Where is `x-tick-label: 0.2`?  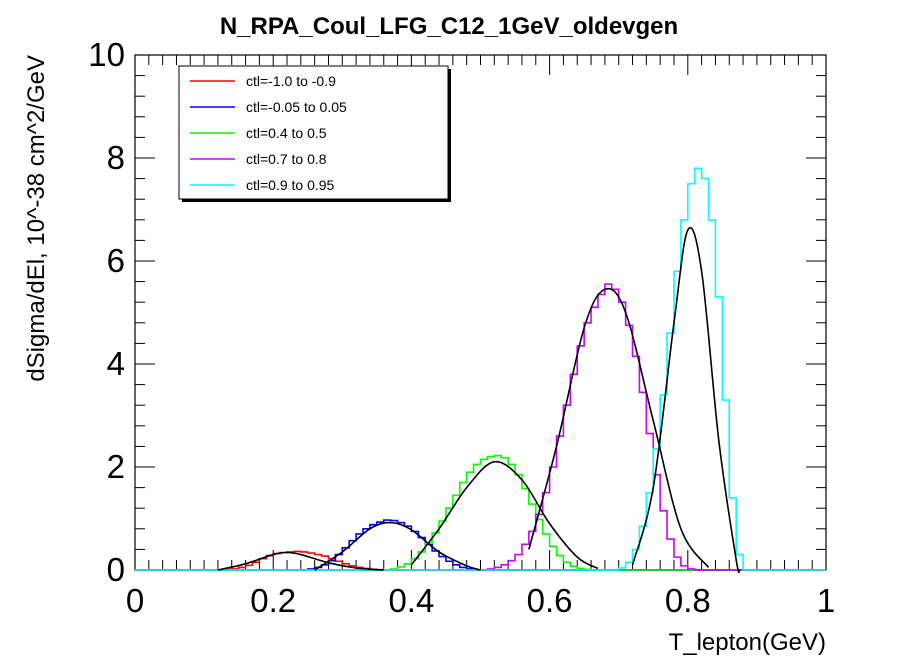 x-tick-label: 0.2 is located at coordinates (273, 600).